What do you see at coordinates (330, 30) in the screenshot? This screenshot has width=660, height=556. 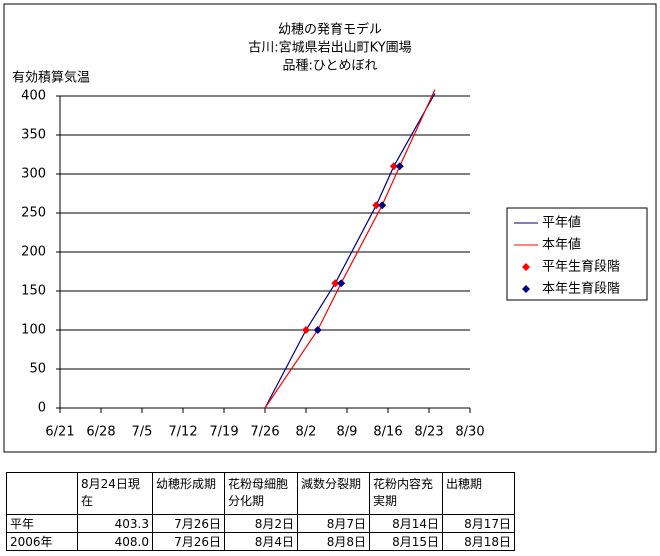 I see `chart-title: 幼穂の発育モデル` at bounding box center [330, 30].